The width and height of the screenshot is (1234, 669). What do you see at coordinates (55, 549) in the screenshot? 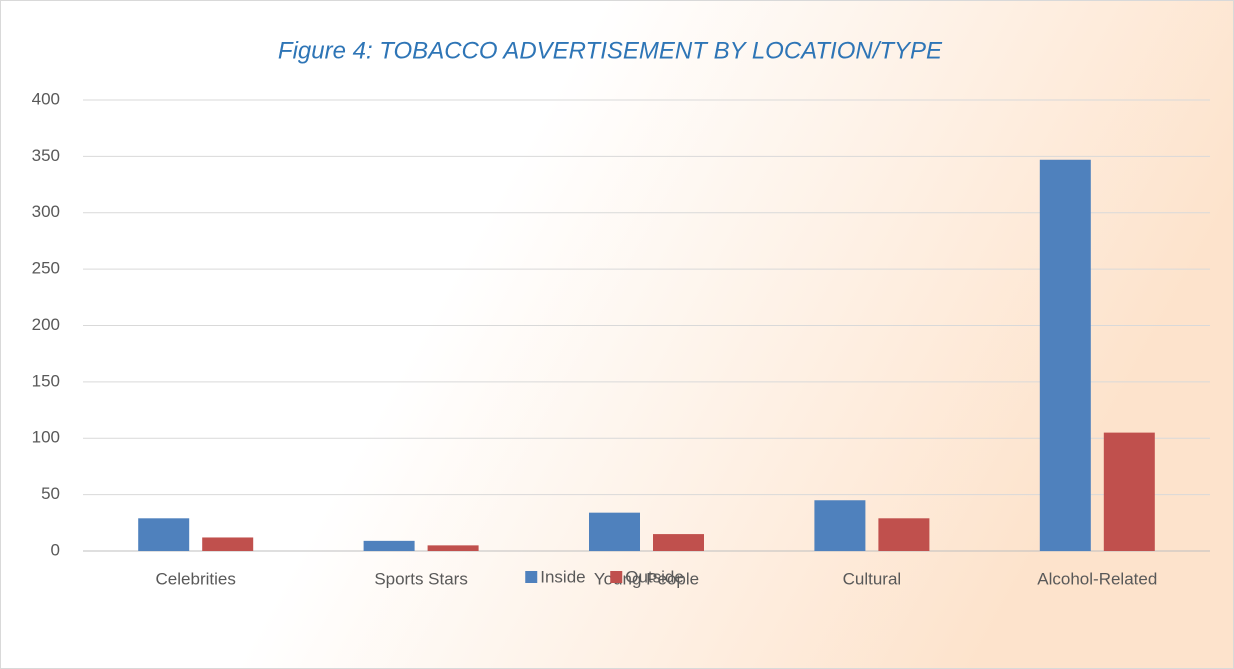
I see `y-tick-label: 0` at bounding box center [55, 549].